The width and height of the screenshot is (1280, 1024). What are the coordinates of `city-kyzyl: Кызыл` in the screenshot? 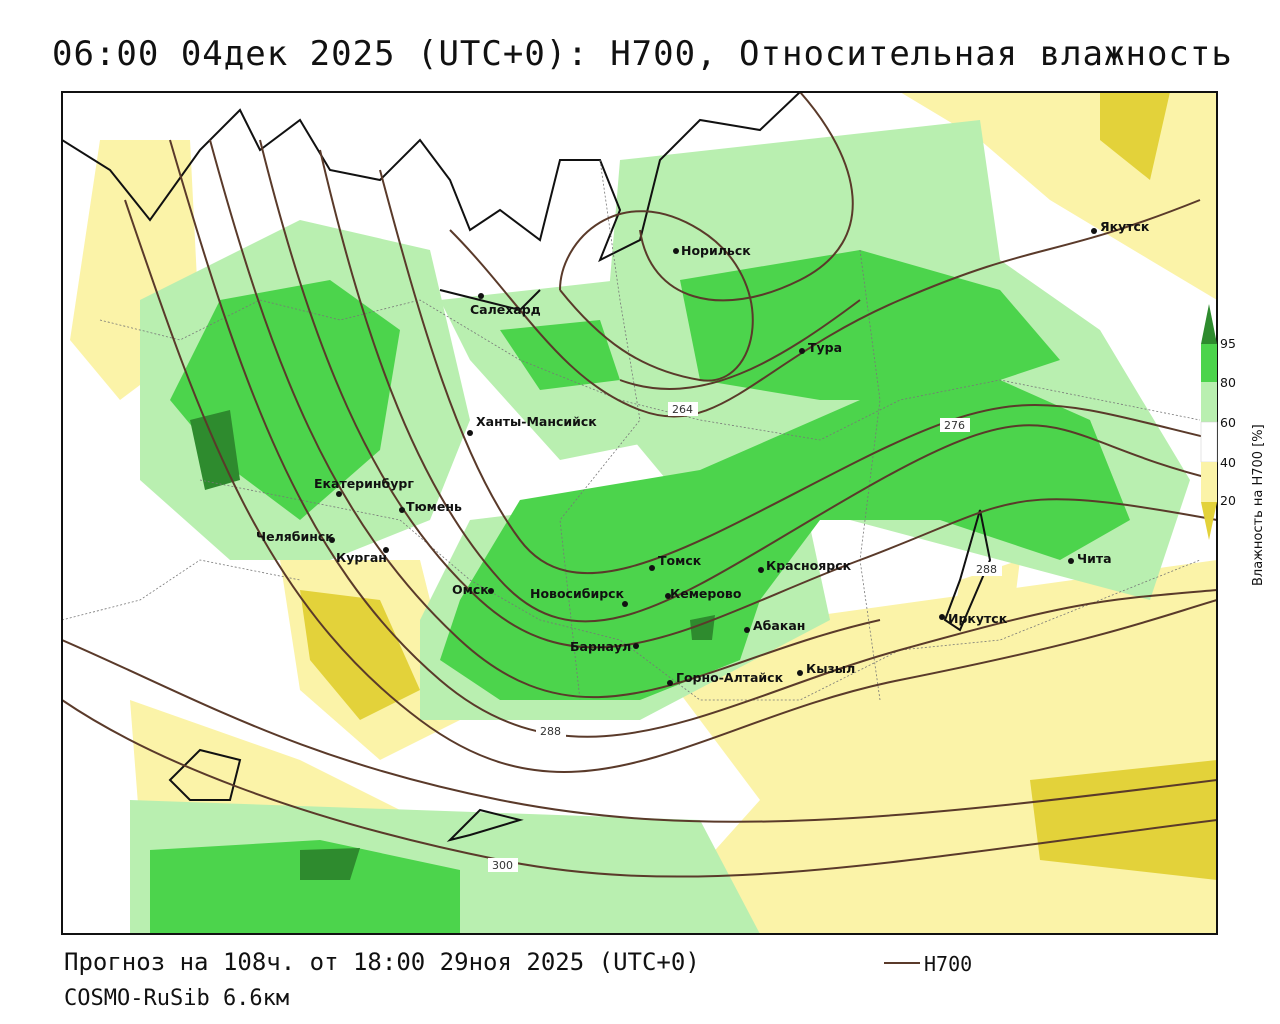 It's located at (830, 668).